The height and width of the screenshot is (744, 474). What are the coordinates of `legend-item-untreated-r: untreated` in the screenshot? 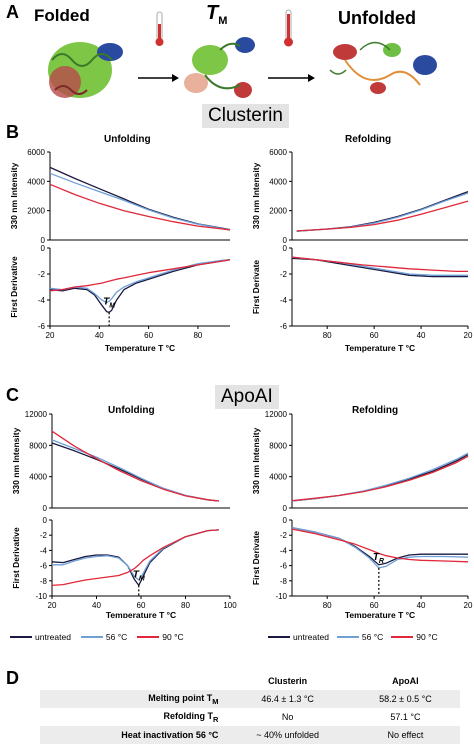 It's located at (298, 637).